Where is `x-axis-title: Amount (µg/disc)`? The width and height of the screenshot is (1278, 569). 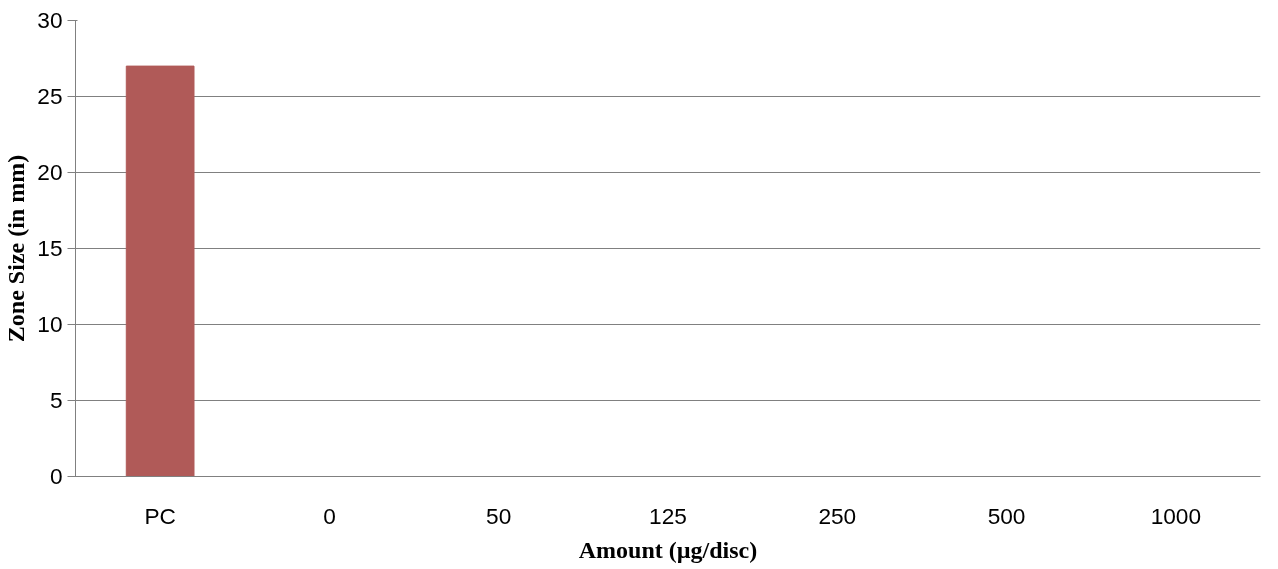
x-axis-title: Amount (µg/disc) is located at coordinates (668, 549).